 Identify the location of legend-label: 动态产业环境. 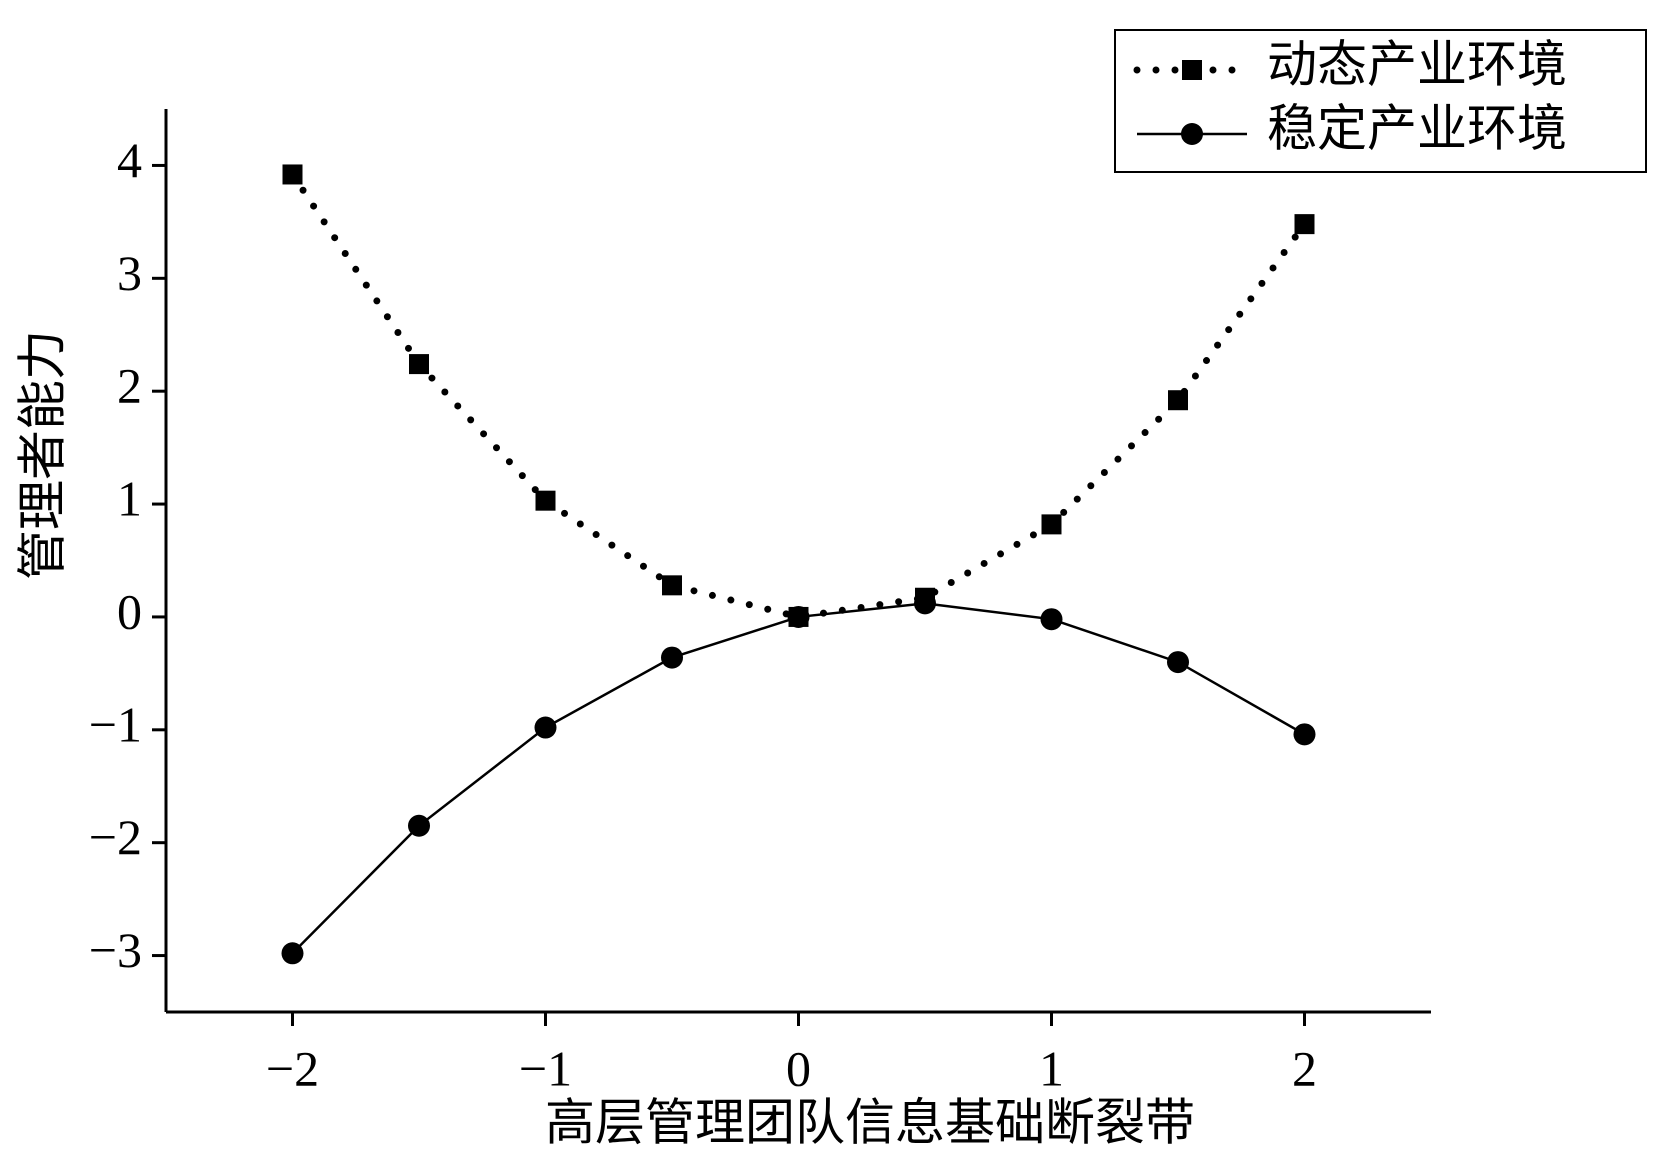
(1417, 64).